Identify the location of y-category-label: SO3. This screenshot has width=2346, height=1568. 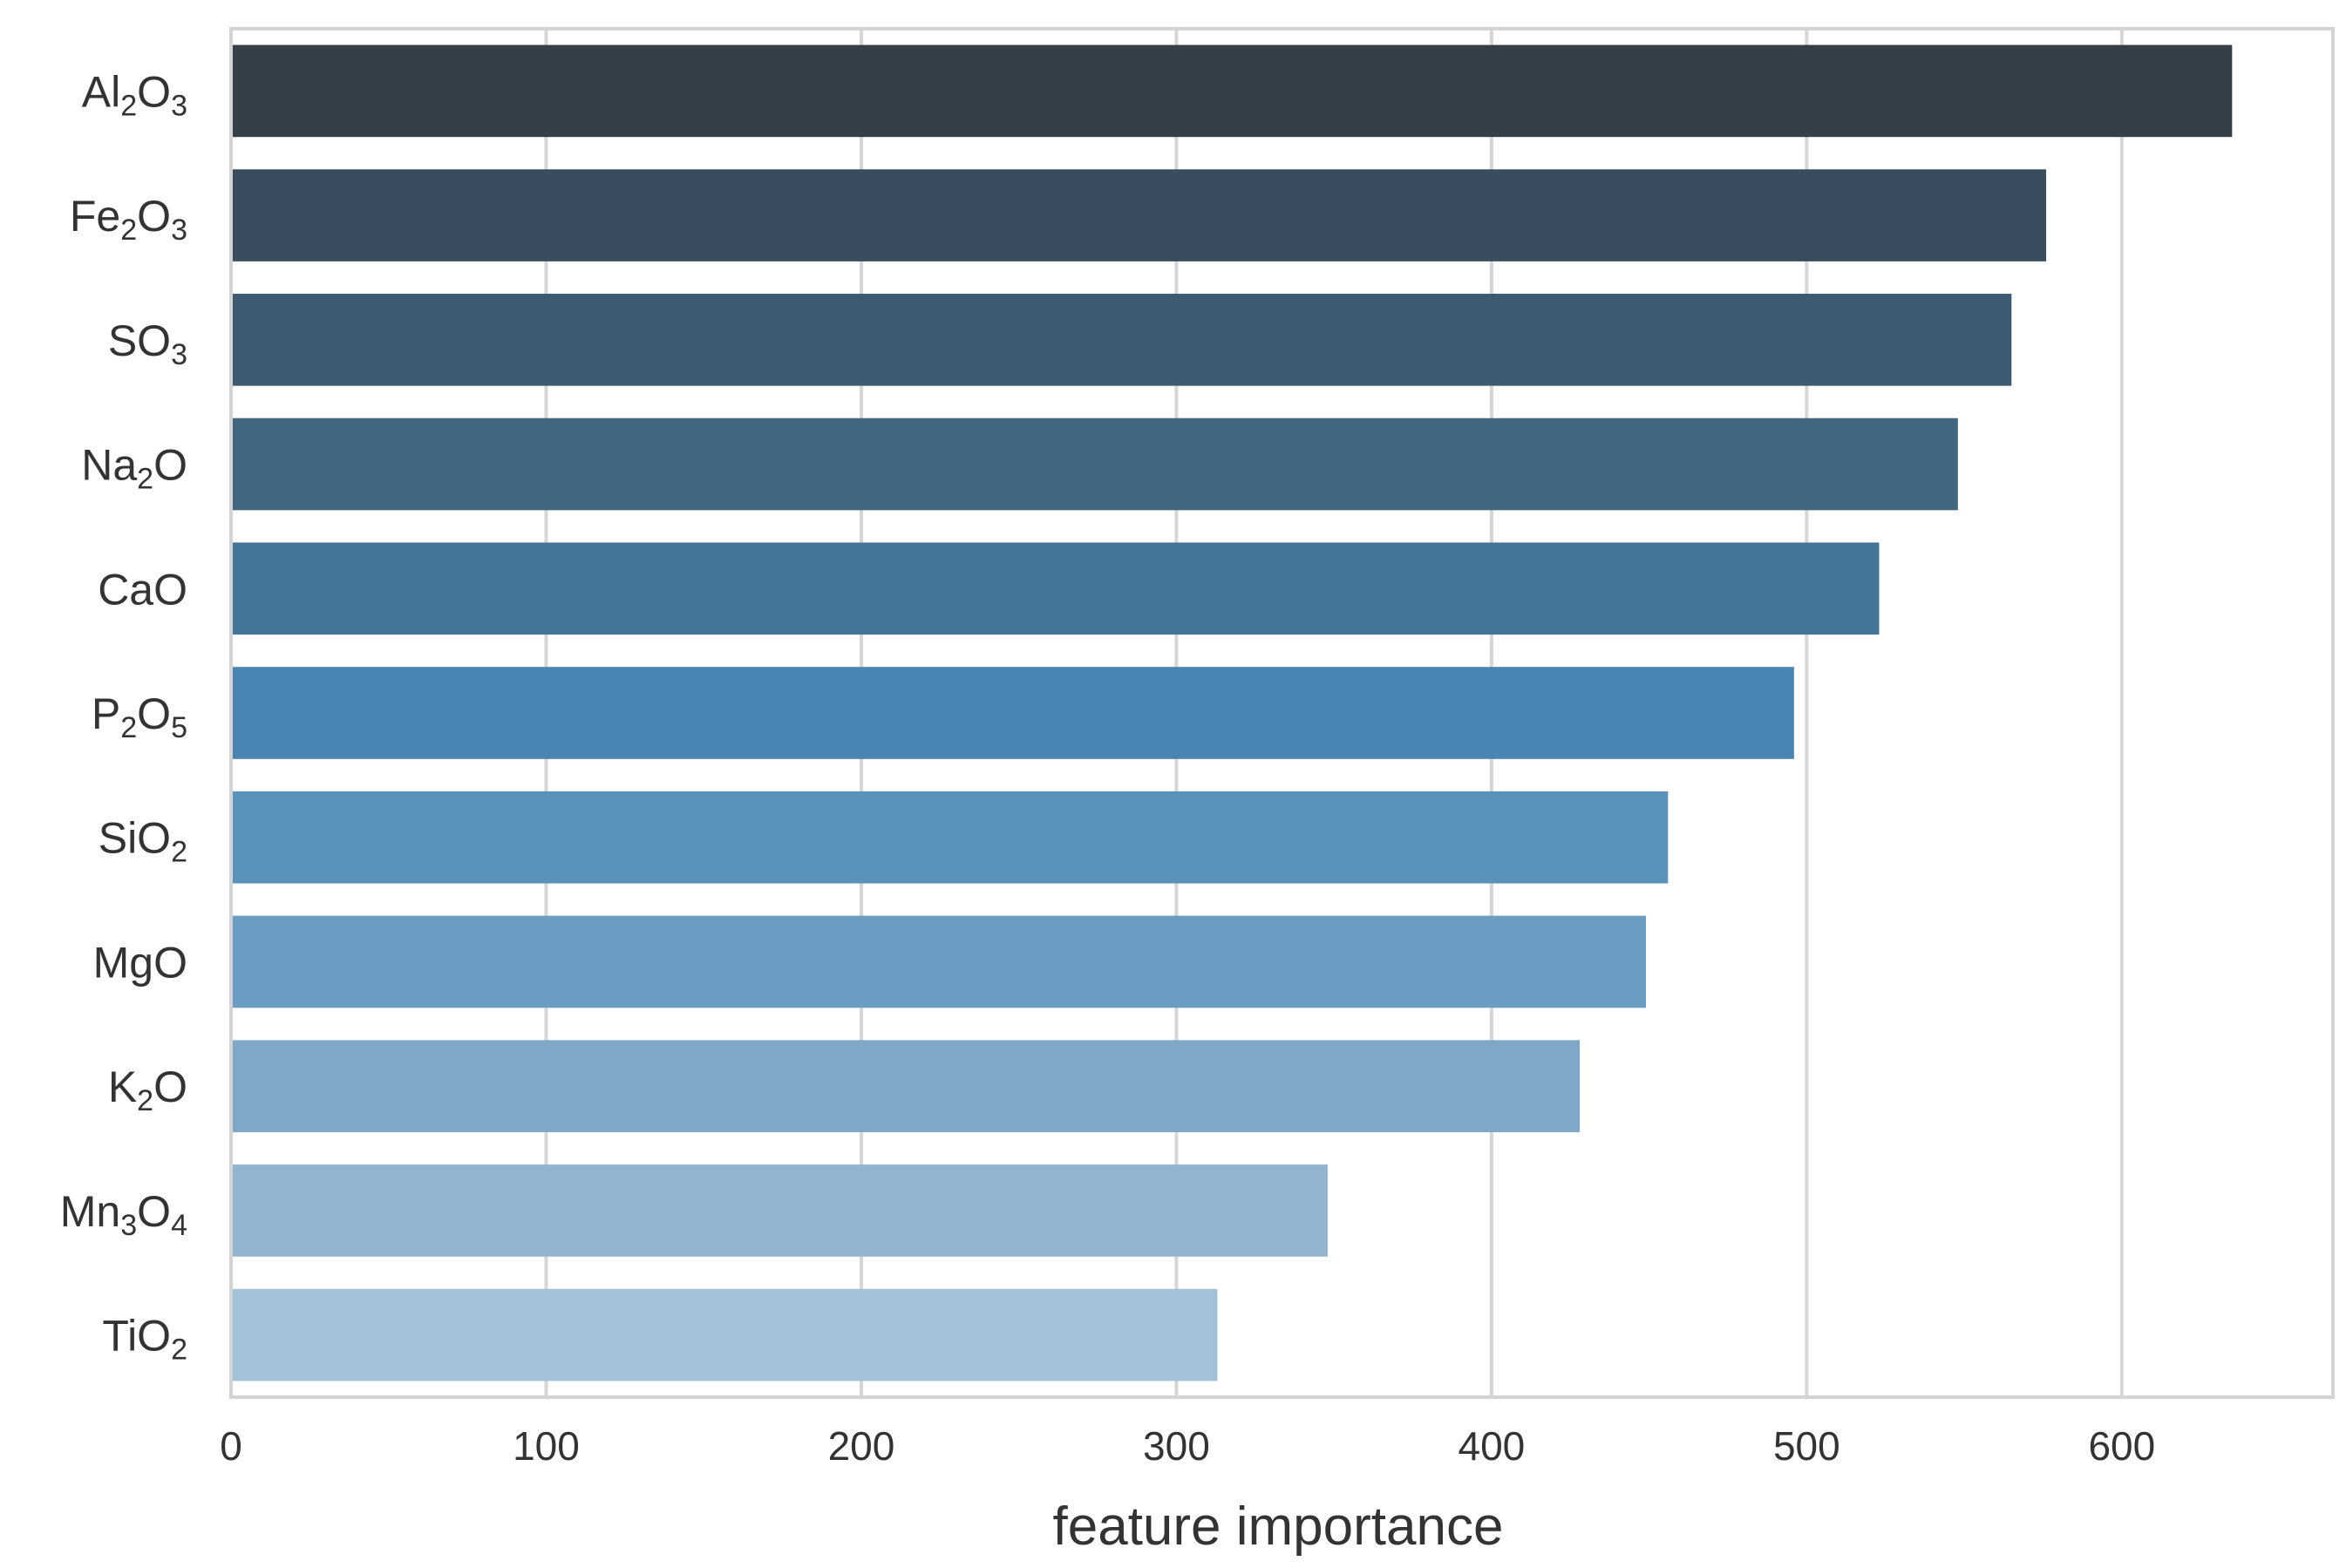
(147, 343).